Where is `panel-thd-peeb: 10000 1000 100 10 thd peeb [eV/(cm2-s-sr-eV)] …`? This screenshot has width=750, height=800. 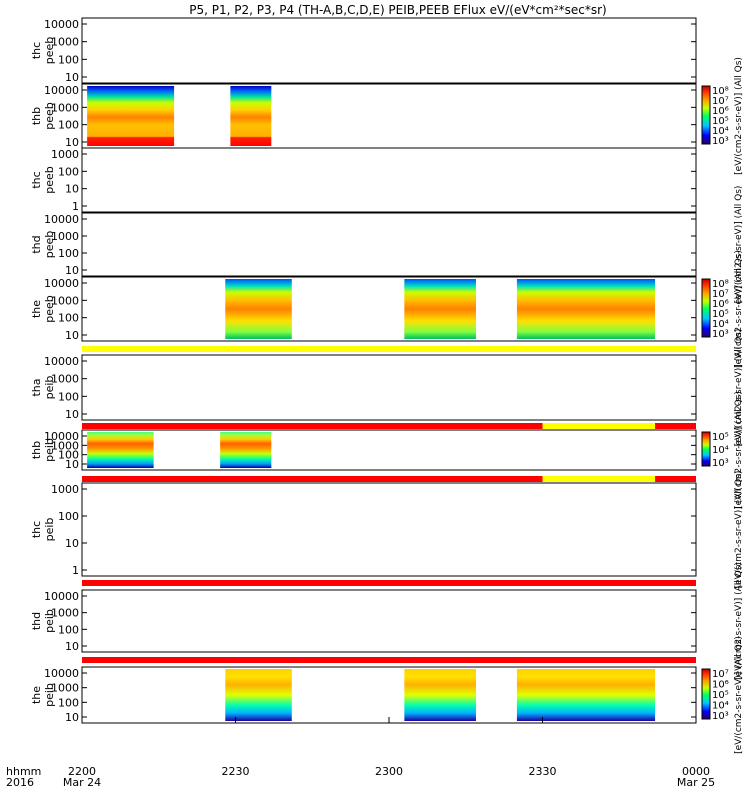
panel-thd-peeb: 10000 1000 100 10 thd peeb [eV/(cm2-s-sr-eV)] … is located at coordinates (387, 245).